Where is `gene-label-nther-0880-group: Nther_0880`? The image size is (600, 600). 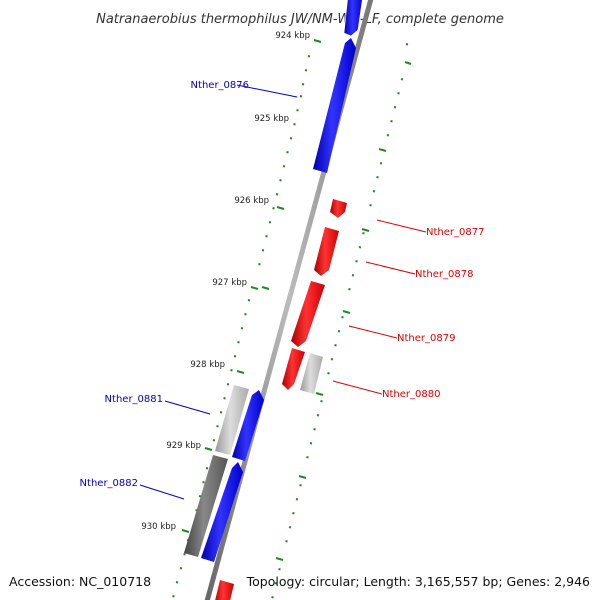 gene-label-nther-0880-group: Nther_0880 is located at coordinates (386, 390).